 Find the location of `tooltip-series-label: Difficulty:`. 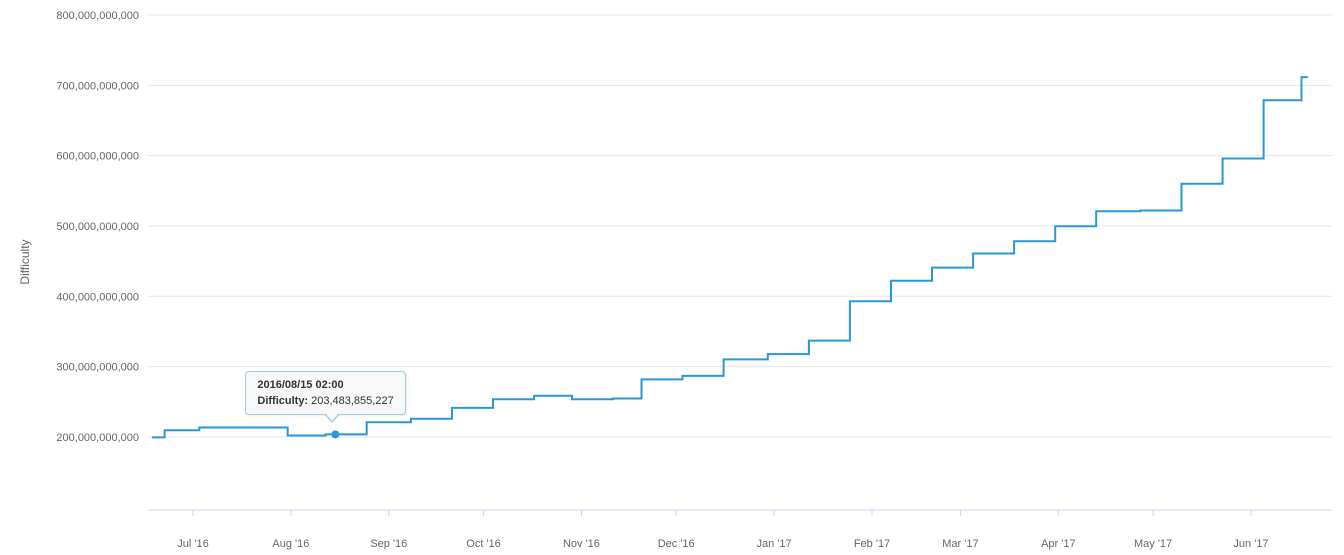

tooltip-series-label: Difficulty: is located at coordinates (283, 401).